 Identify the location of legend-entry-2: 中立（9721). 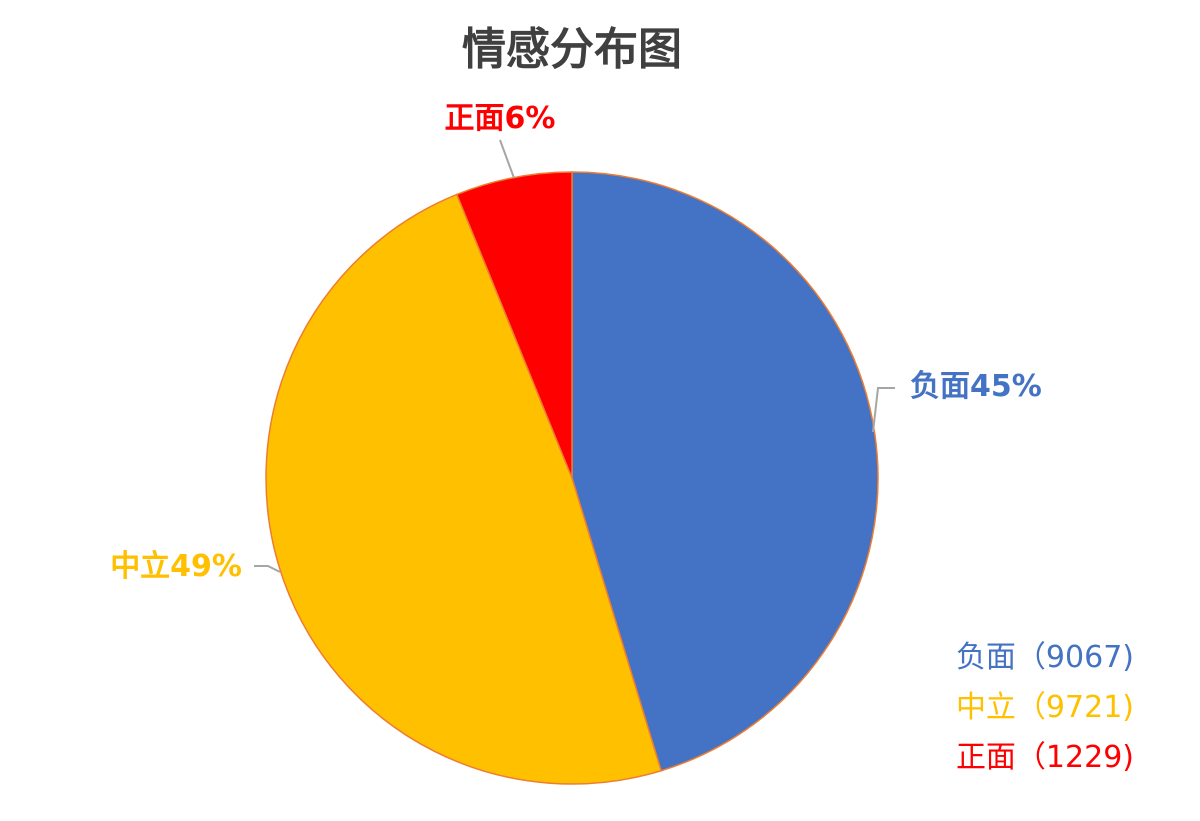
(1045, 707).